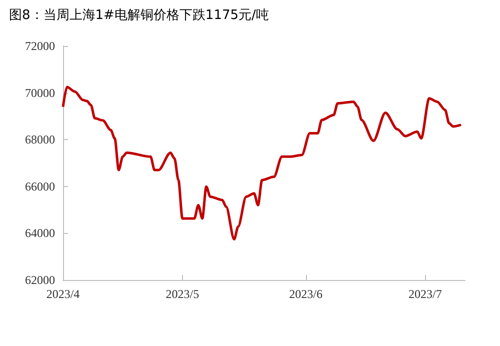 This screenshot has height=346, width=500. What do you see at coordinates (40, 93) in the screenshot?
I see `y-tick-label: 70000` at bounding box center [40, 93].